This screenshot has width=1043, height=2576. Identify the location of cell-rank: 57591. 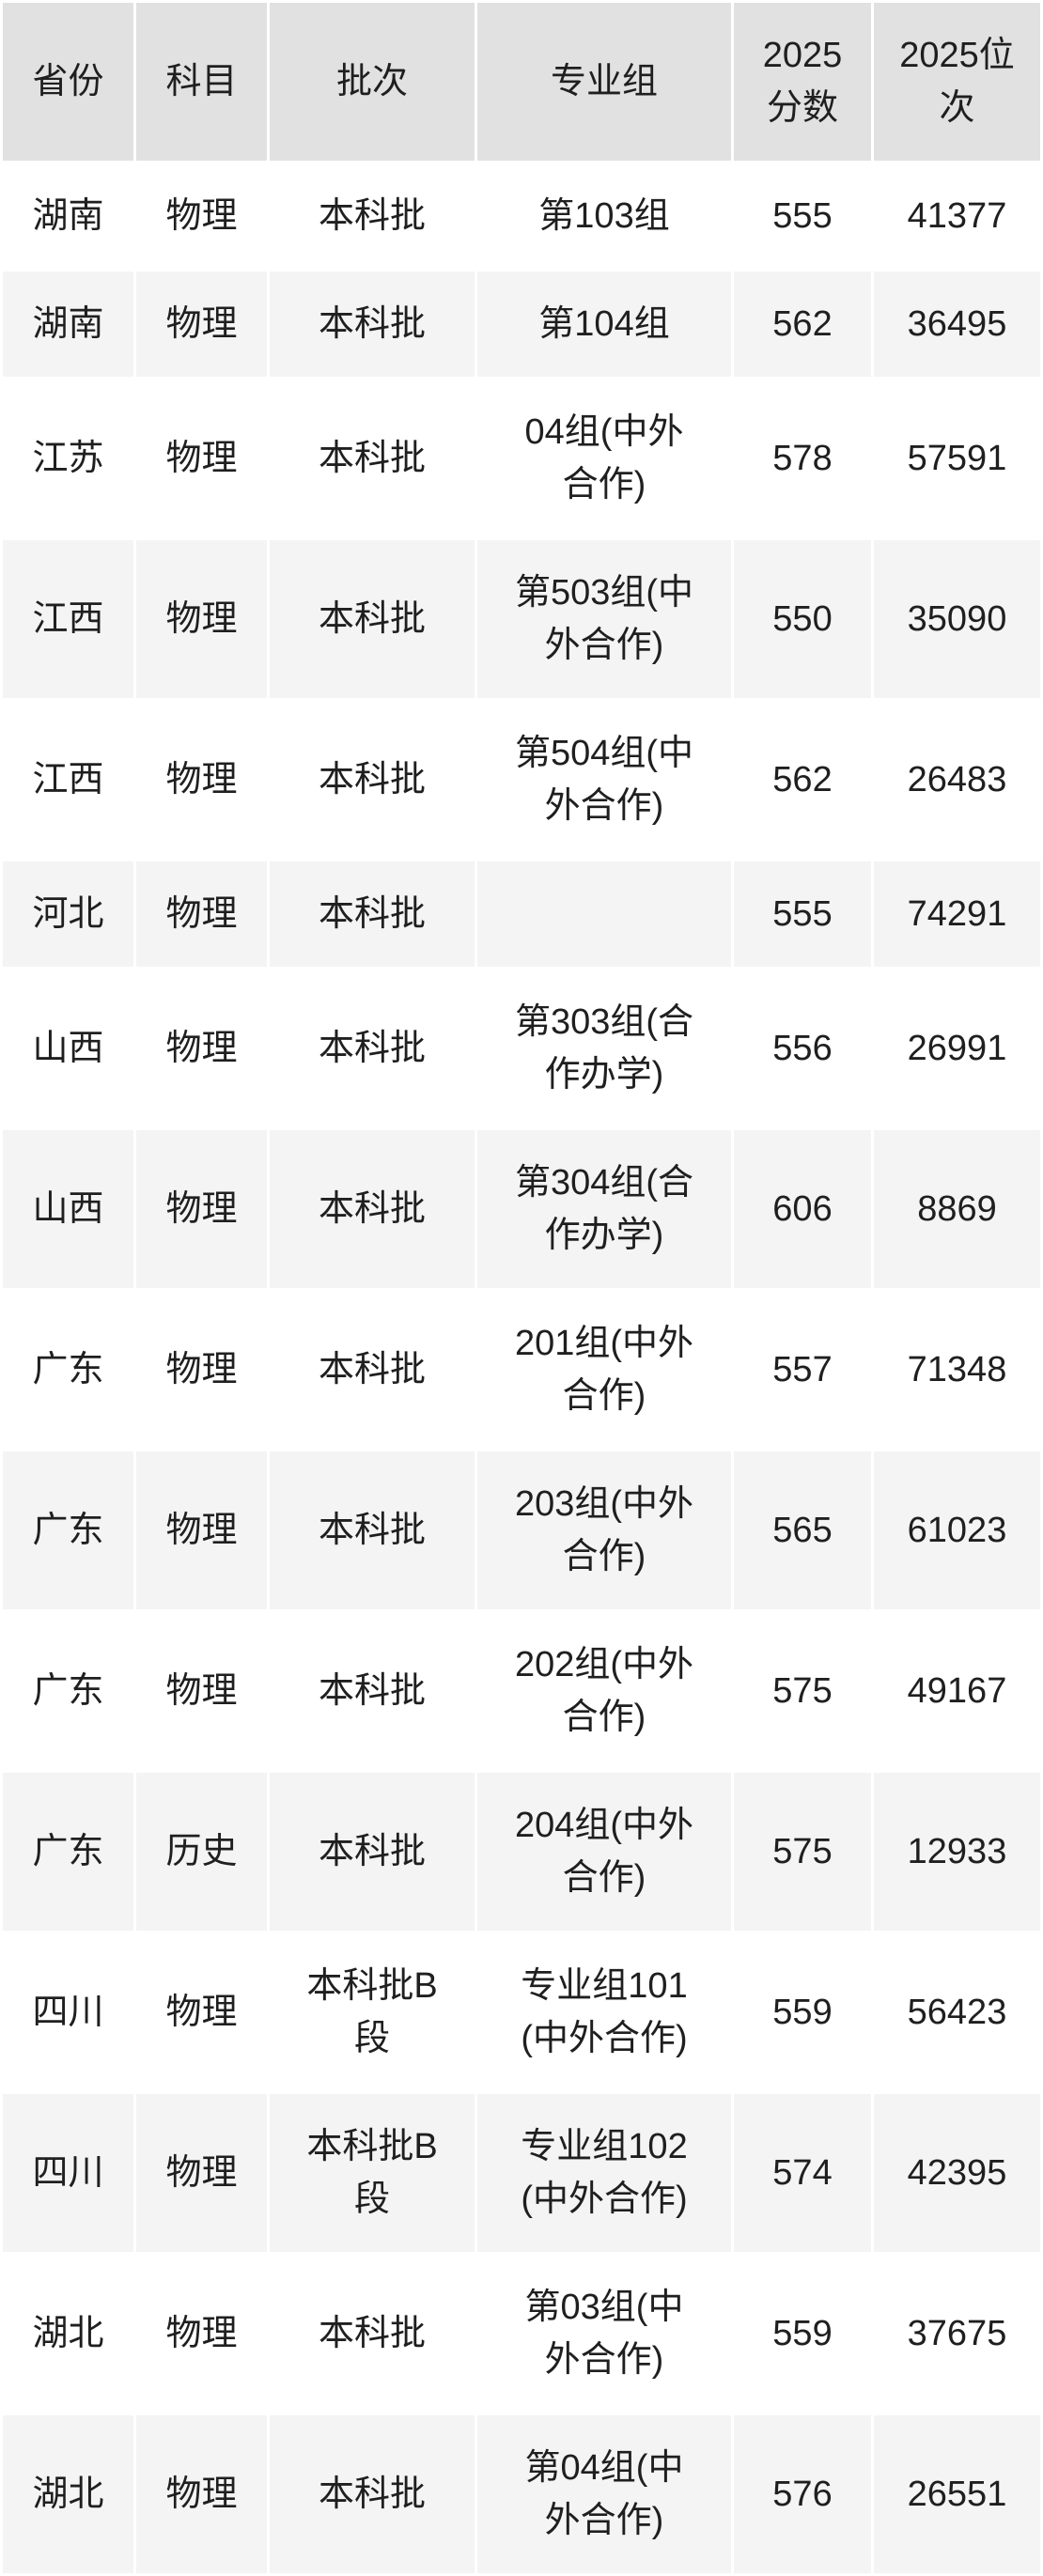
(957, 458).